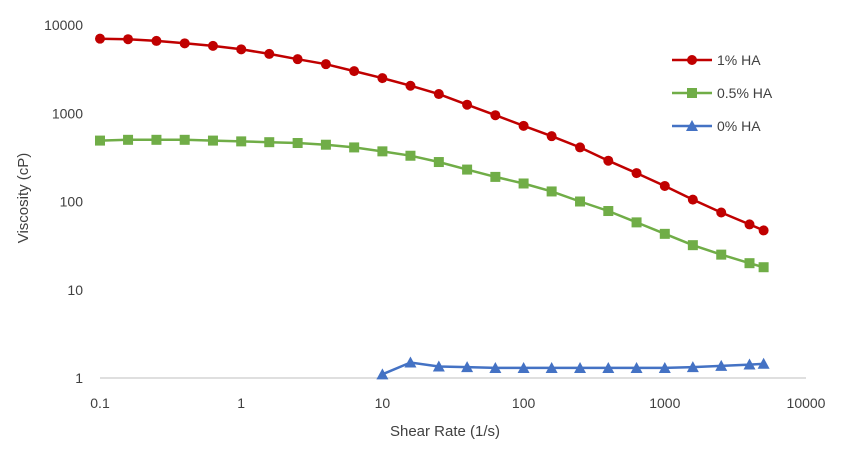  Describe the element at coordinates (100, 403) in the screenshot. I see `x-tick-label: 0.1` at that location.